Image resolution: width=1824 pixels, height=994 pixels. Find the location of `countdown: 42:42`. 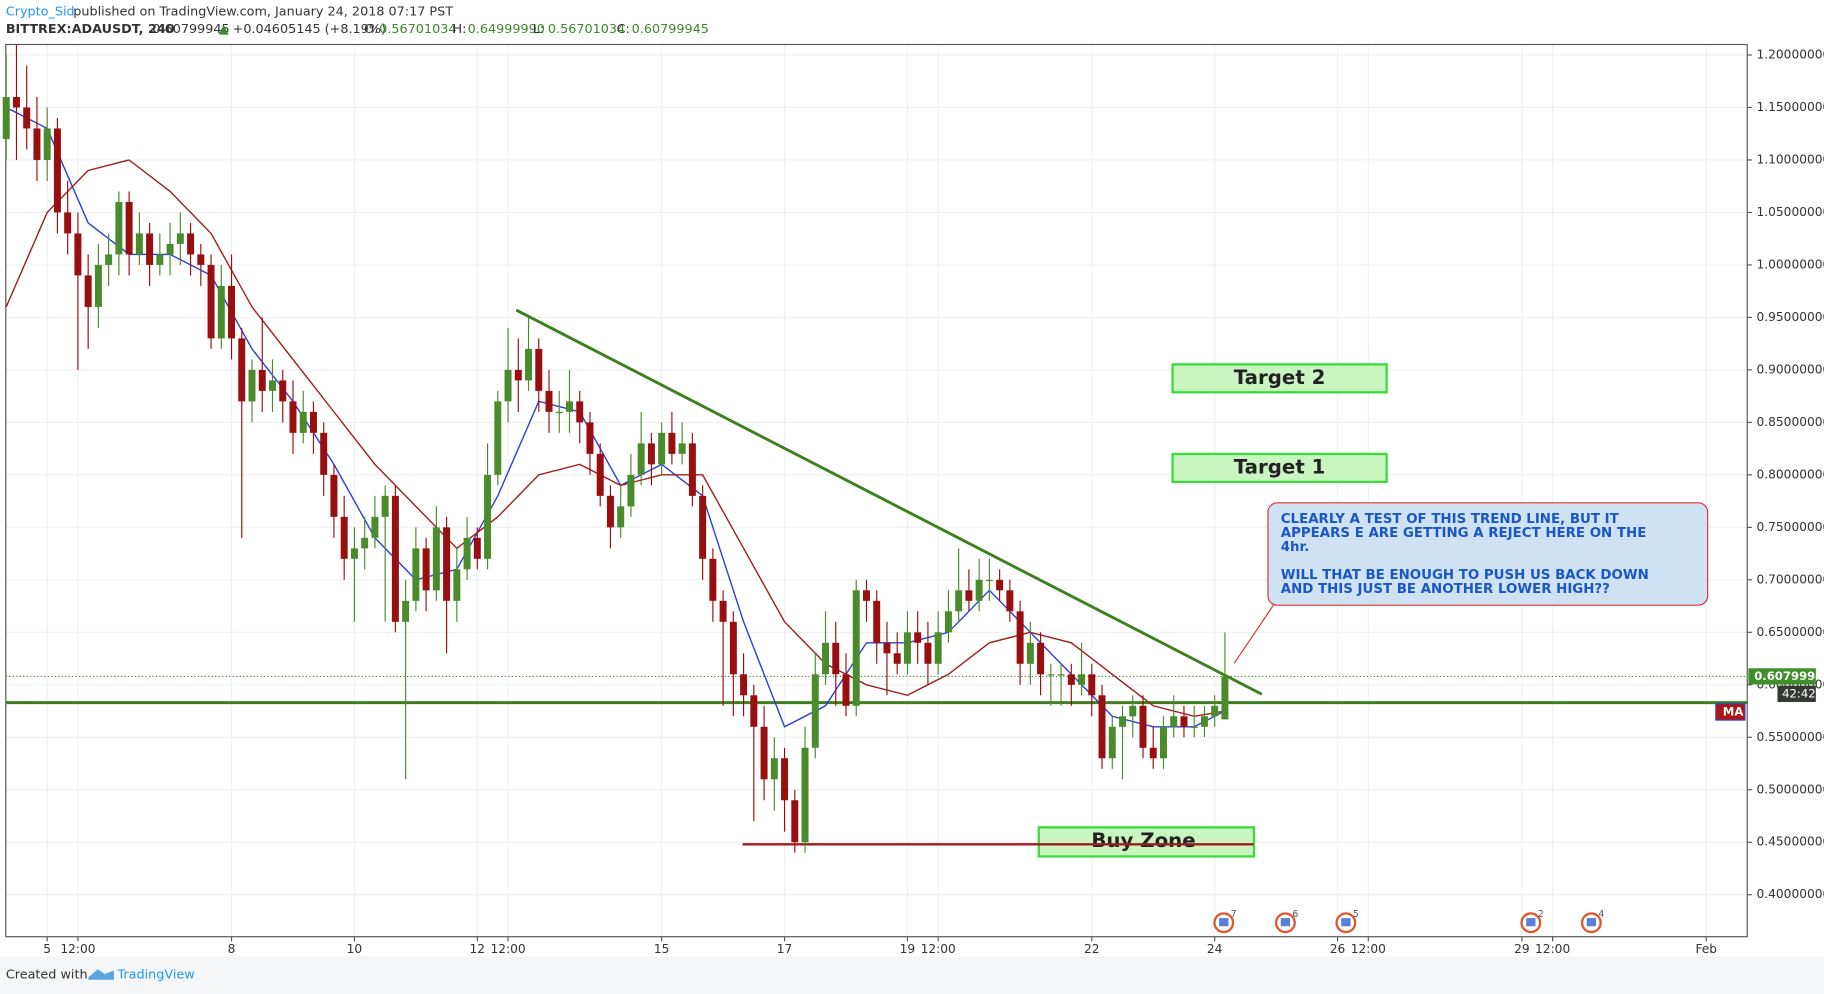

countdown: 42:42 is located at coordinates (1799, 693).